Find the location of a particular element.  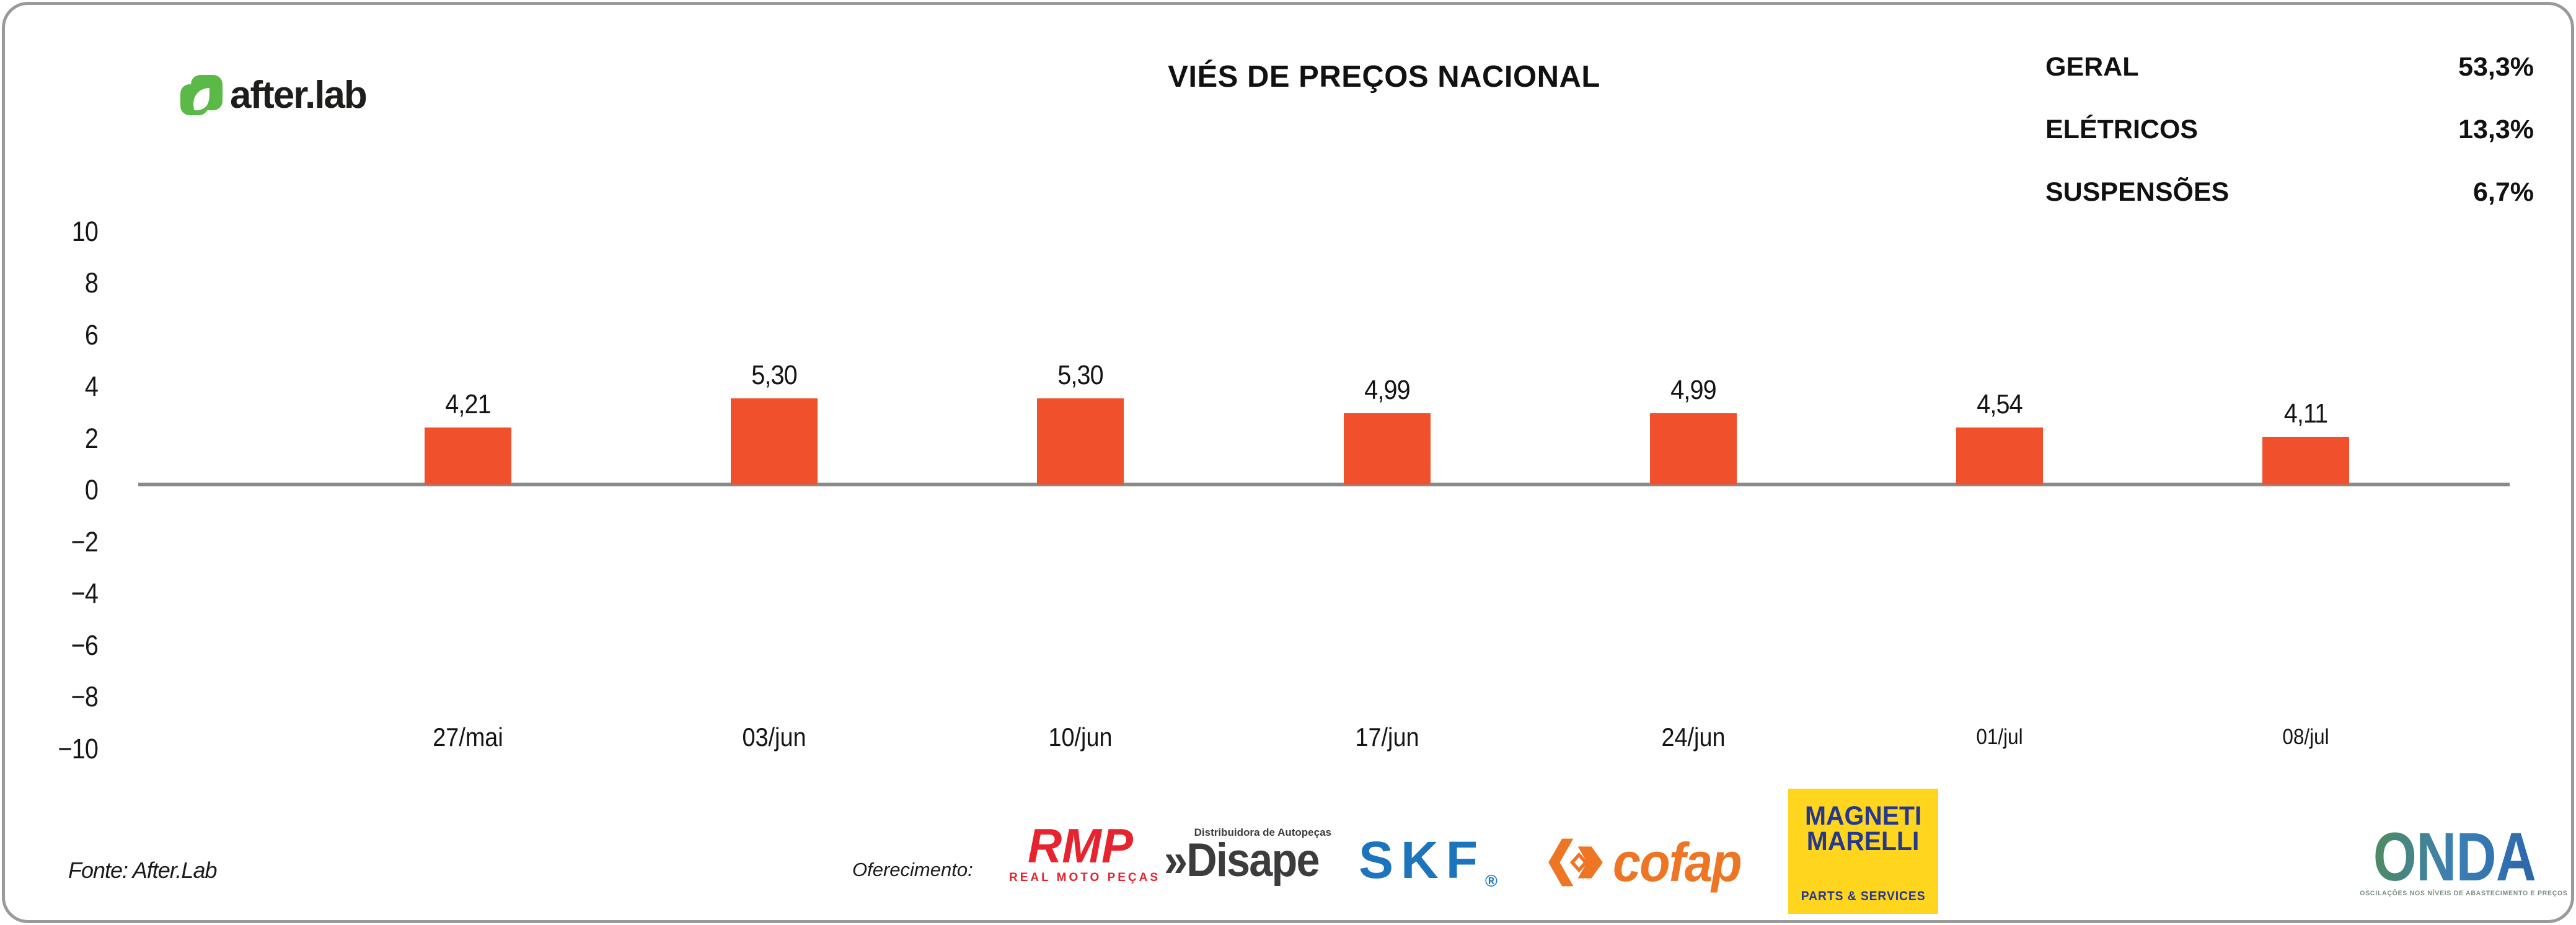

x-axis-label: 01/jul is located at coordinates (1999, 737).